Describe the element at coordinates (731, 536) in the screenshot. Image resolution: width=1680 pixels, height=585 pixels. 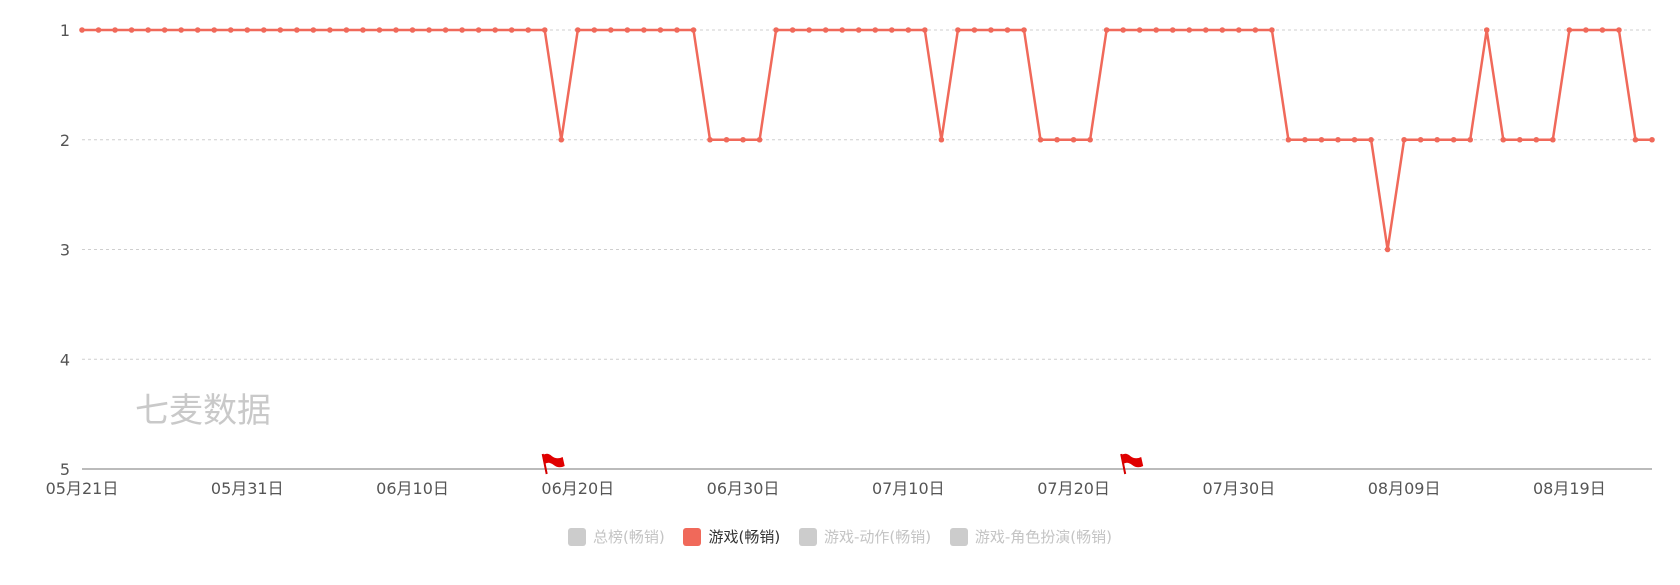
I see `legend-item-games-grossing: 游戏(畅销)` at that location.